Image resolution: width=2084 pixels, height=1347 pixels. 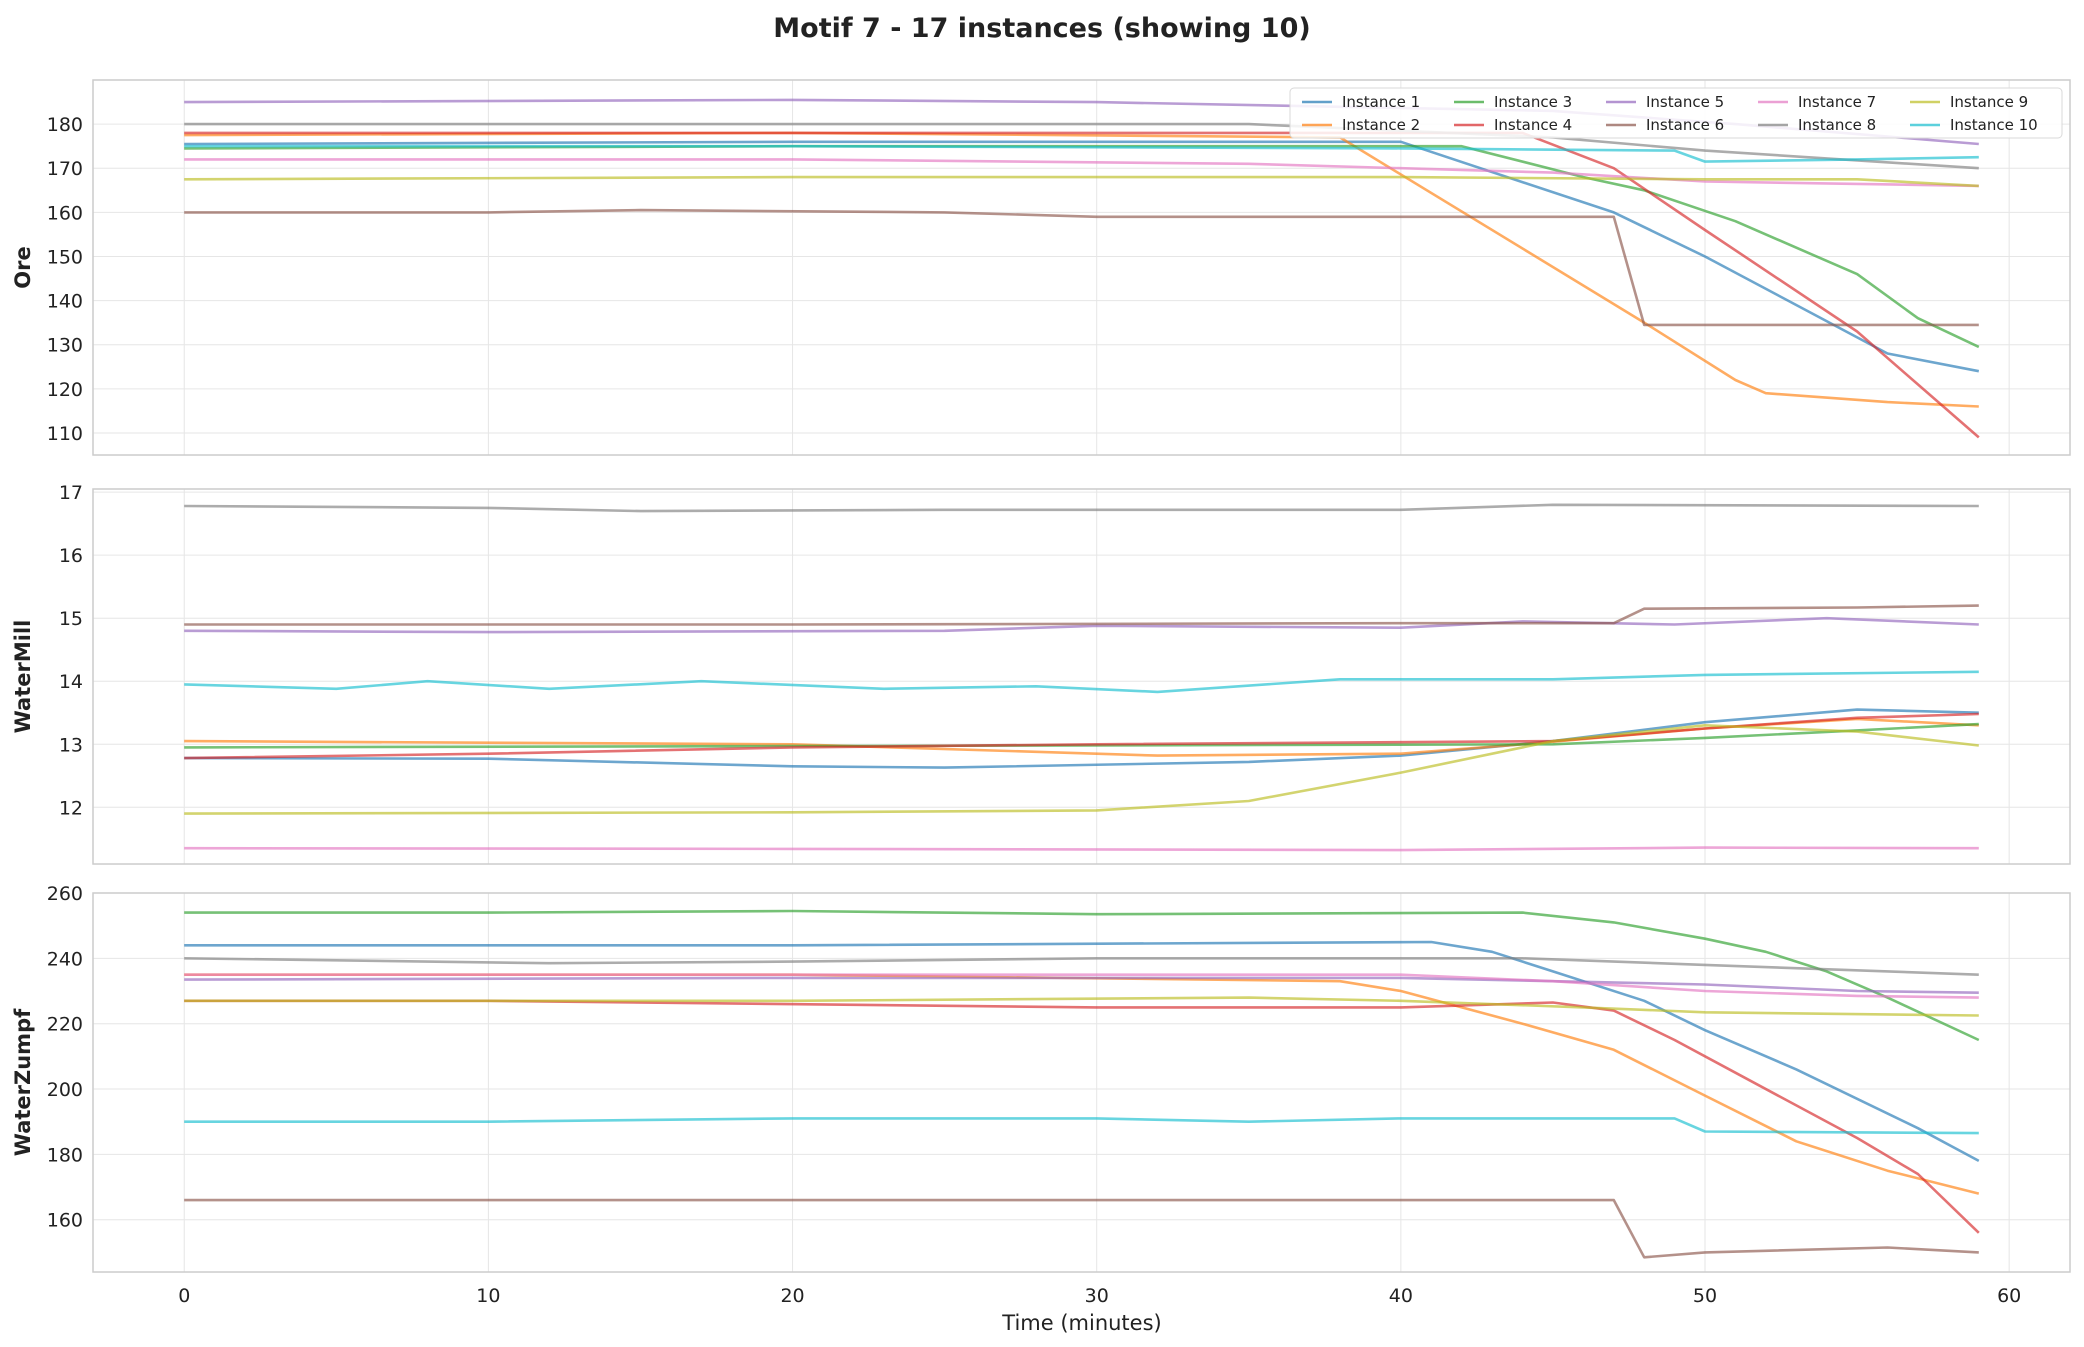 What do you see at coordinates (1081, 1323) in the screenshot?
I see `x-axis-label: Time (minutes)` at bounding box center [1081, 1323].